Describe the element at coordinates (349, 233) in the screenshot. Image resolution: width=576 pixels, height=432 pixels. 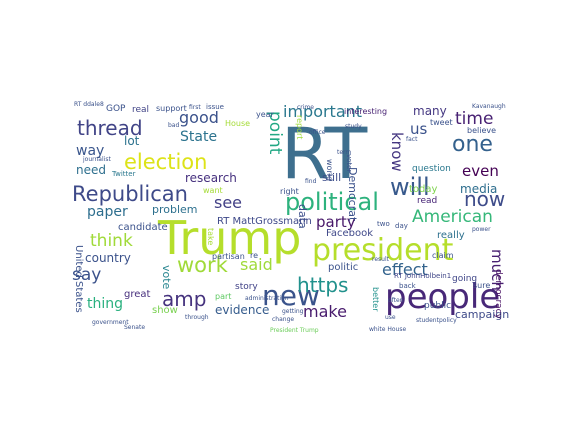
I see `word: Facebook` at that location.